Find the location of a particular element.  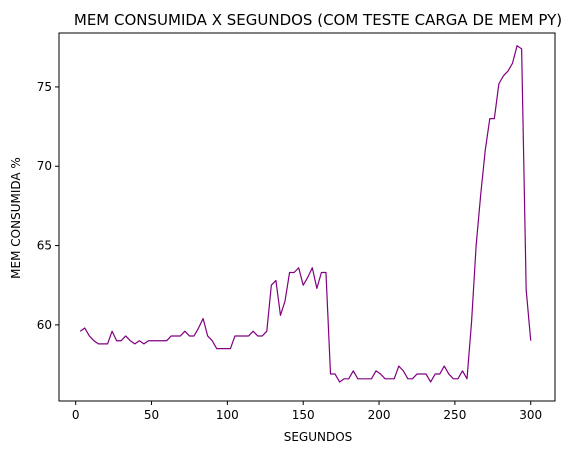

x-tick-label: 0 is located at coordinates (76, 415).